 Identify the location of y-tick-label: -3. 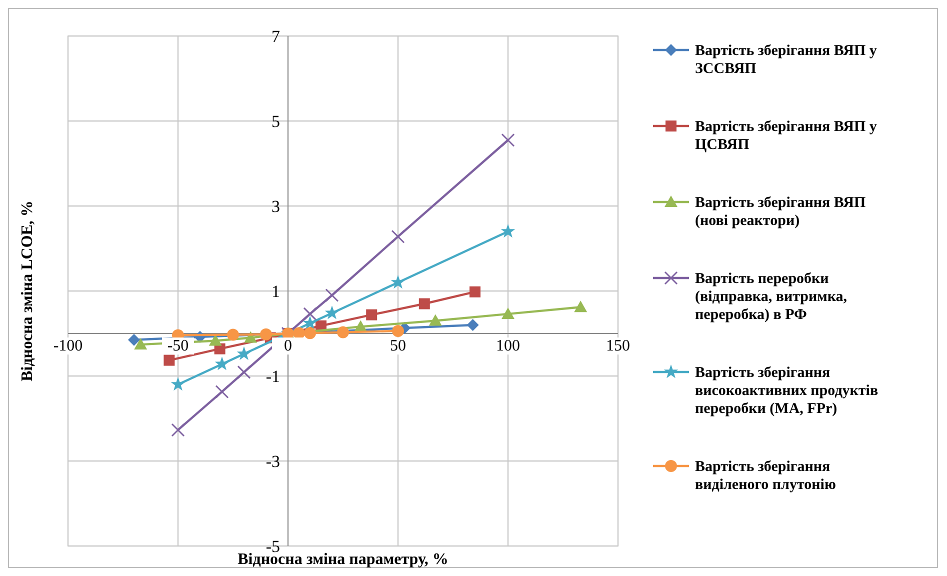
(273, 461).